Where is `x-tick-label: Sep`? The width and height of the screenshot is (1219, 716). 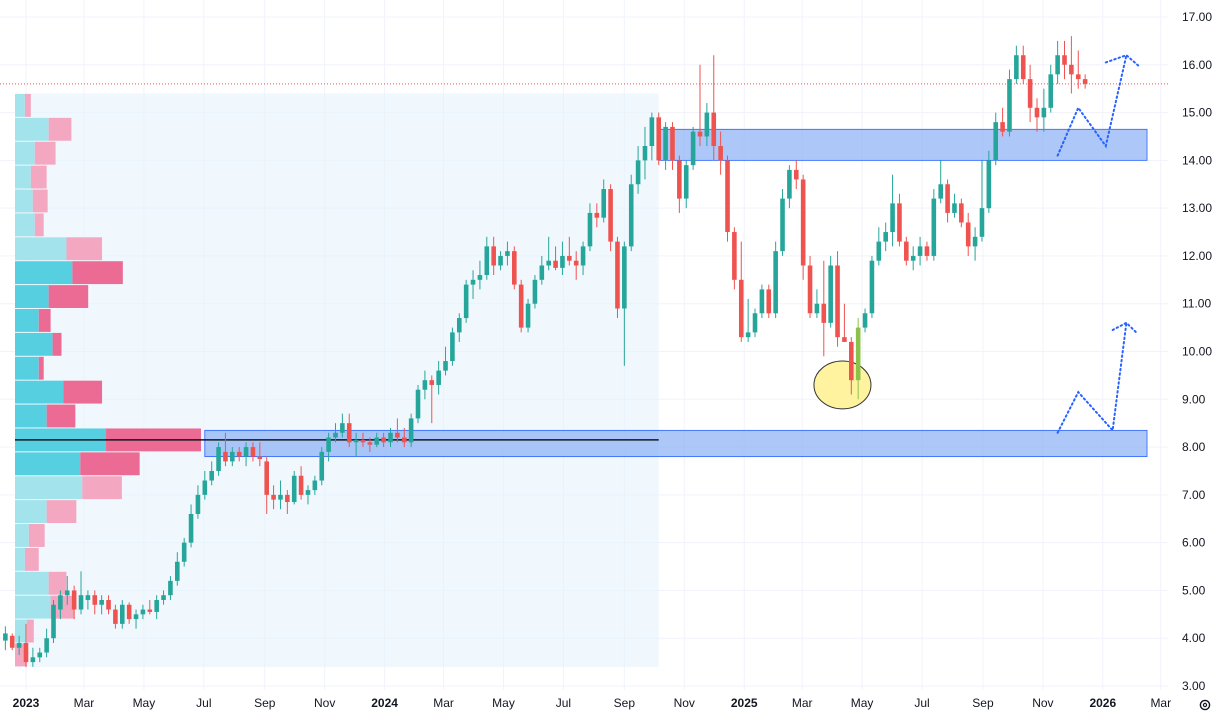 x-tick-label: Sep is located at coordinates (983, 703).